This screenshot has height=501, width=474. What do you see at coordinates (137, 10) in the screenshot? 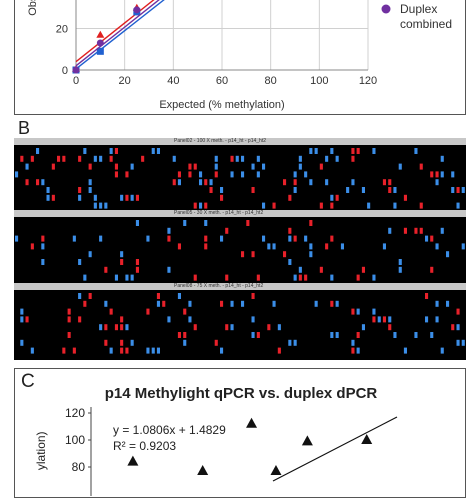
I see `panel-a-point-circle` at bounding box center [137, 10].